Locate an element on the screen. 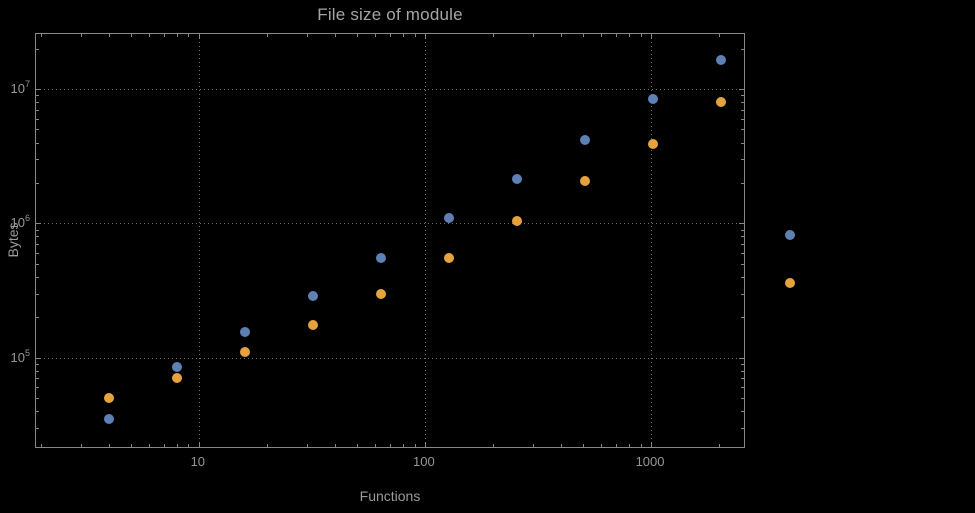 The height and width of the screenshot is (513, 975). y-tick-label: 10⁵ is located at coordinates (20, 356).